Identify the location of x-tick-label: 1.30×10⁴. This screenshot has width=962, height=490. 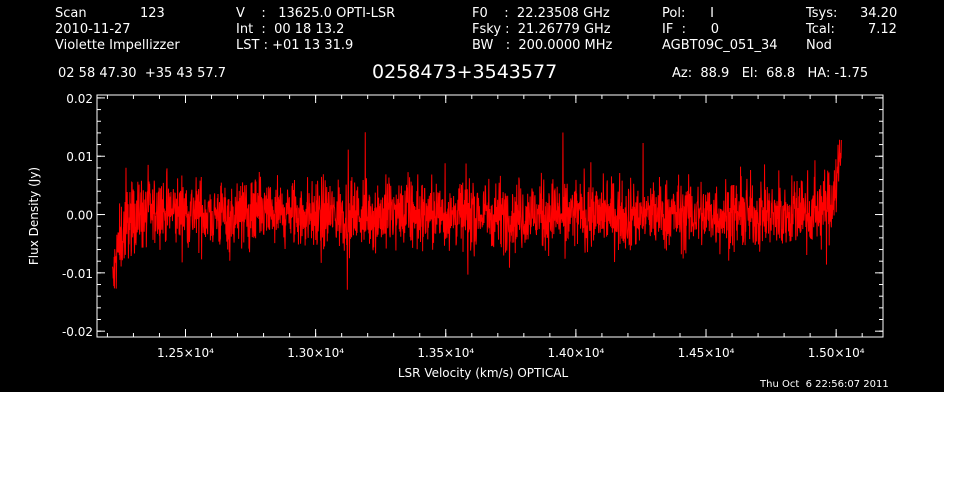
(315, 353).